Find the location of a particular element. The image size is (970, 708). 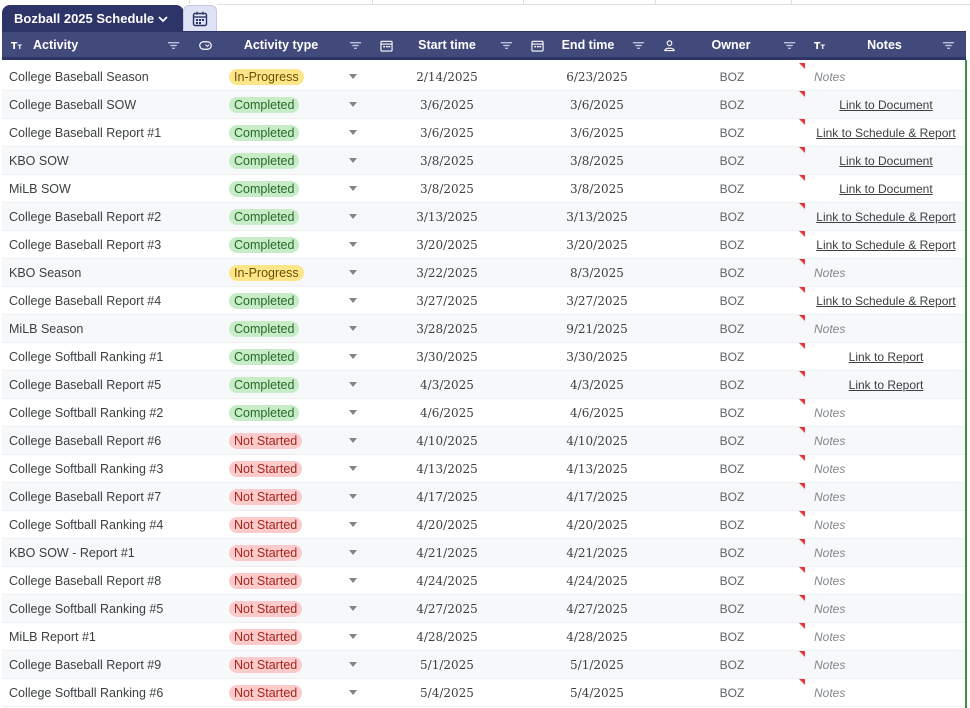

table-tab: Bozball 2025 Schedule is located at coordinates (93, 18).